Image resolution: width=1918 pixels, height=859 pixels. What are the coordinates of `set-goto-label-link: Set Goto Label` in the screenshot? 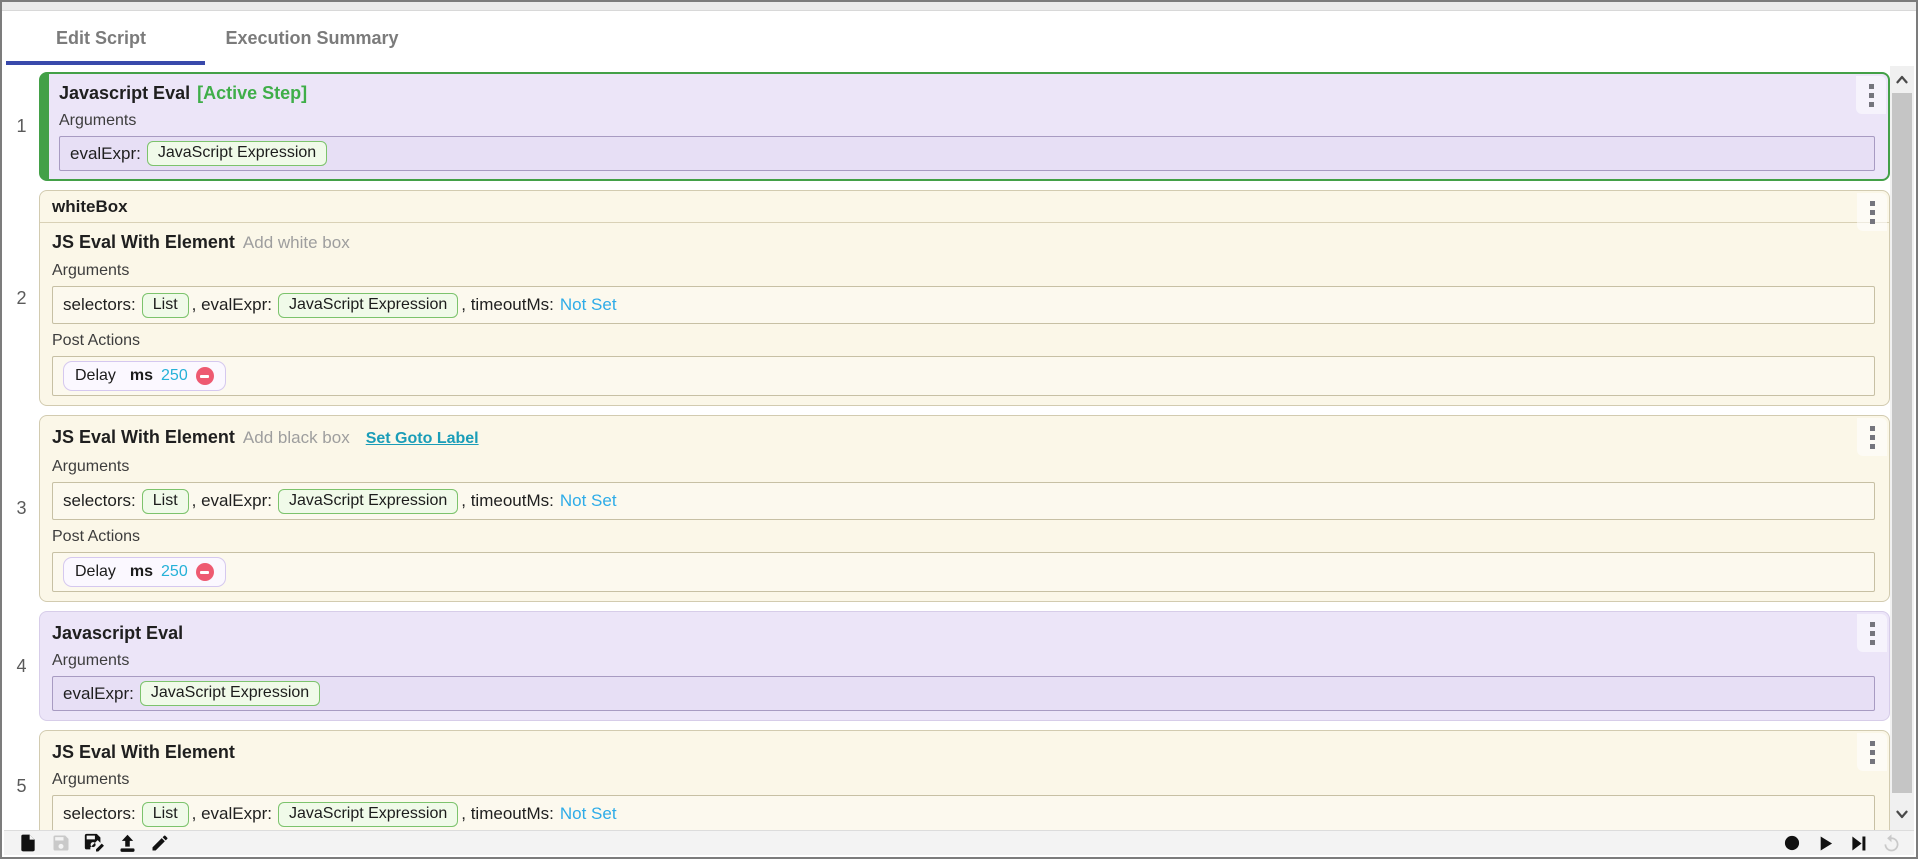 It's located at (422, 438).